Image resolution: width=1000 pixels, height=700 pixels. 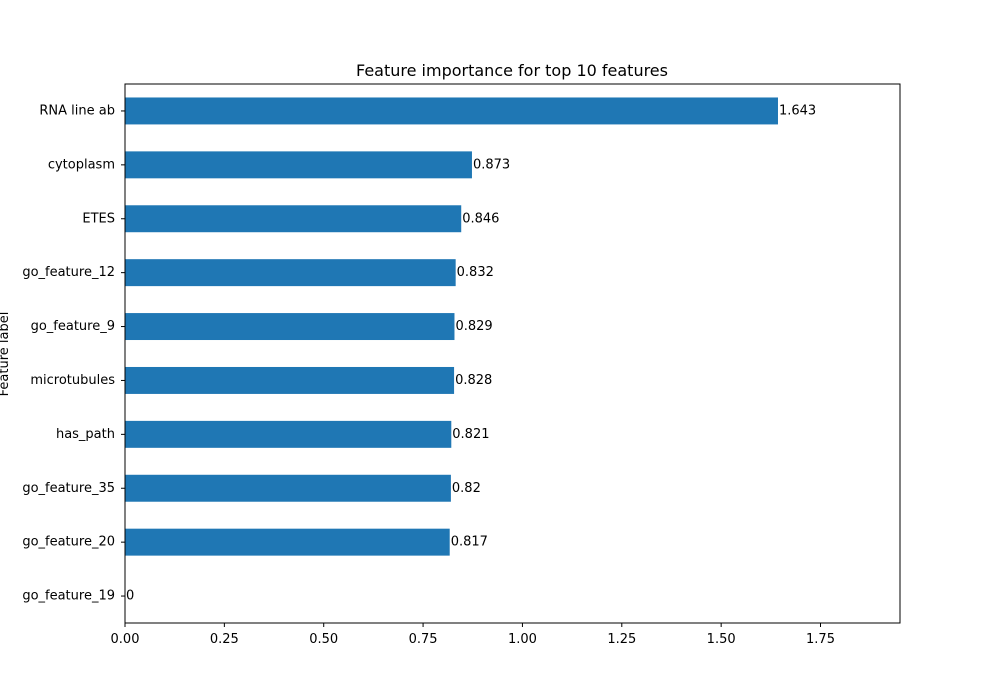 I want to click on x-tick-label: 0.75, so click(x=423, y=639).